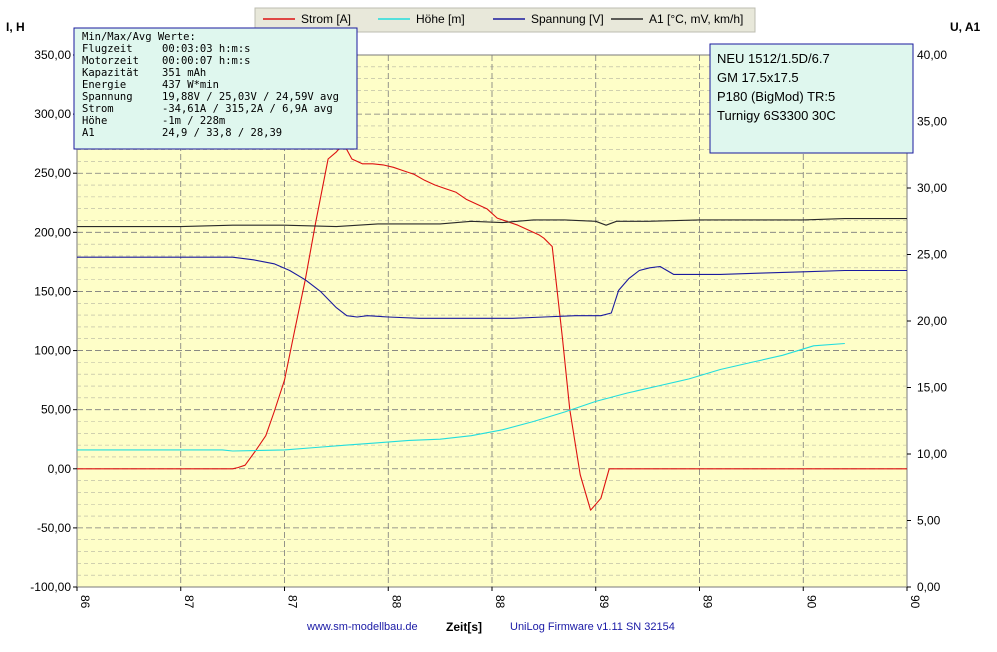 This screenshot has height=652, width=997. What do you see at coordinates (139, 37) in the screenshot?
I see `stats-heading: Min/Max/Avg Werte:` at bounding box center [139, 37].